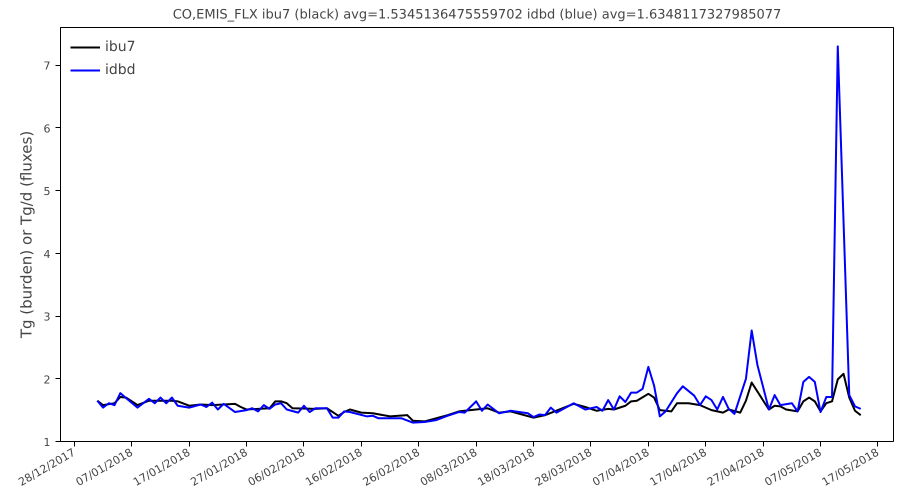 The height and width of the screenshot is (497, 903). I want to click on y-tick-label: 5, so click(47, 191).